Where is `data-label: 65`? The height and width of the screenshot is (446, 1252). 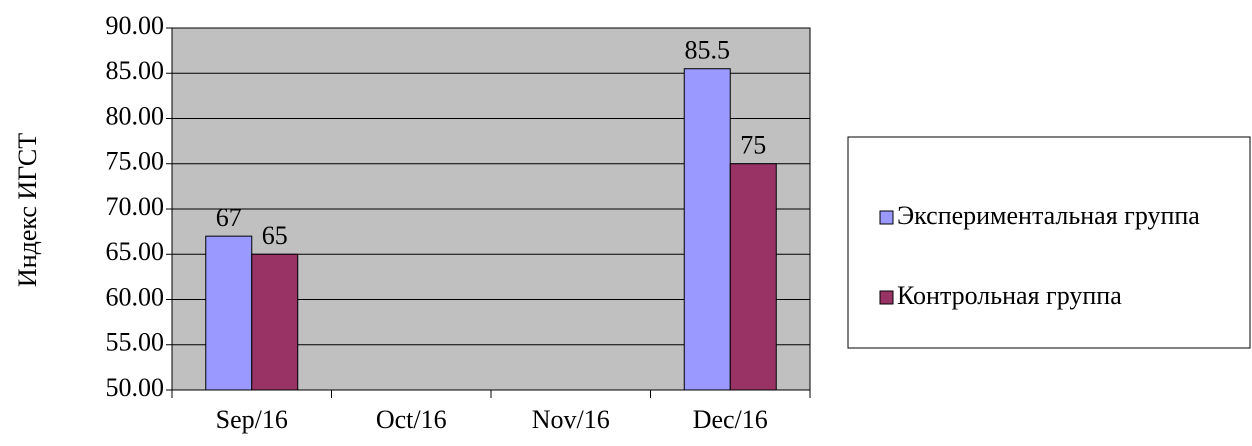
data-label: 65 is located at coordinates (275, 235).